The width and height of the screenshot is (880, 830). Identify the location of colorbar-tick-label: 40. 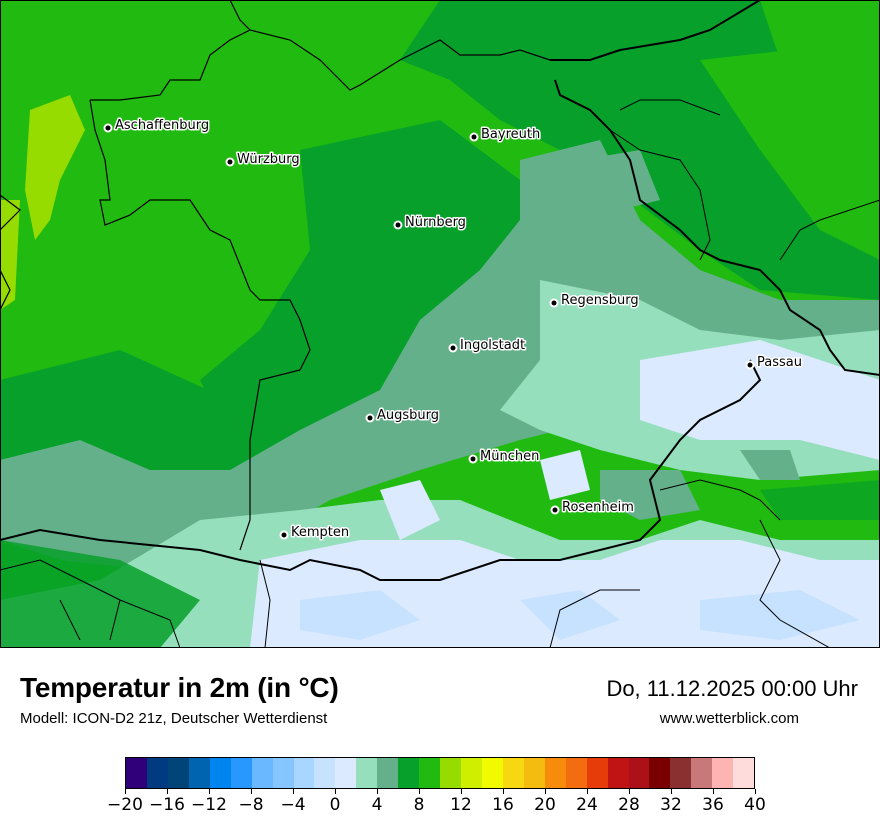
(755, 805).